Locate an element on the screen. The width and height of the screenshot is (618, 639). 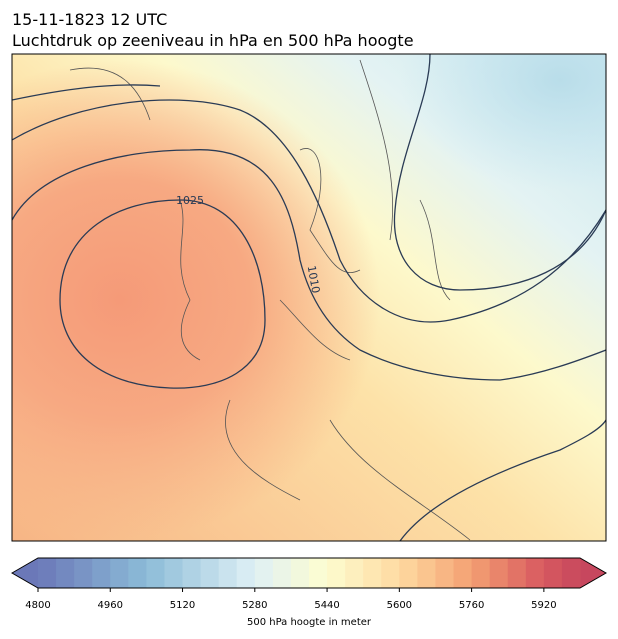
colorbar-tick-label: 4960 is located at coordinates (110, 605).